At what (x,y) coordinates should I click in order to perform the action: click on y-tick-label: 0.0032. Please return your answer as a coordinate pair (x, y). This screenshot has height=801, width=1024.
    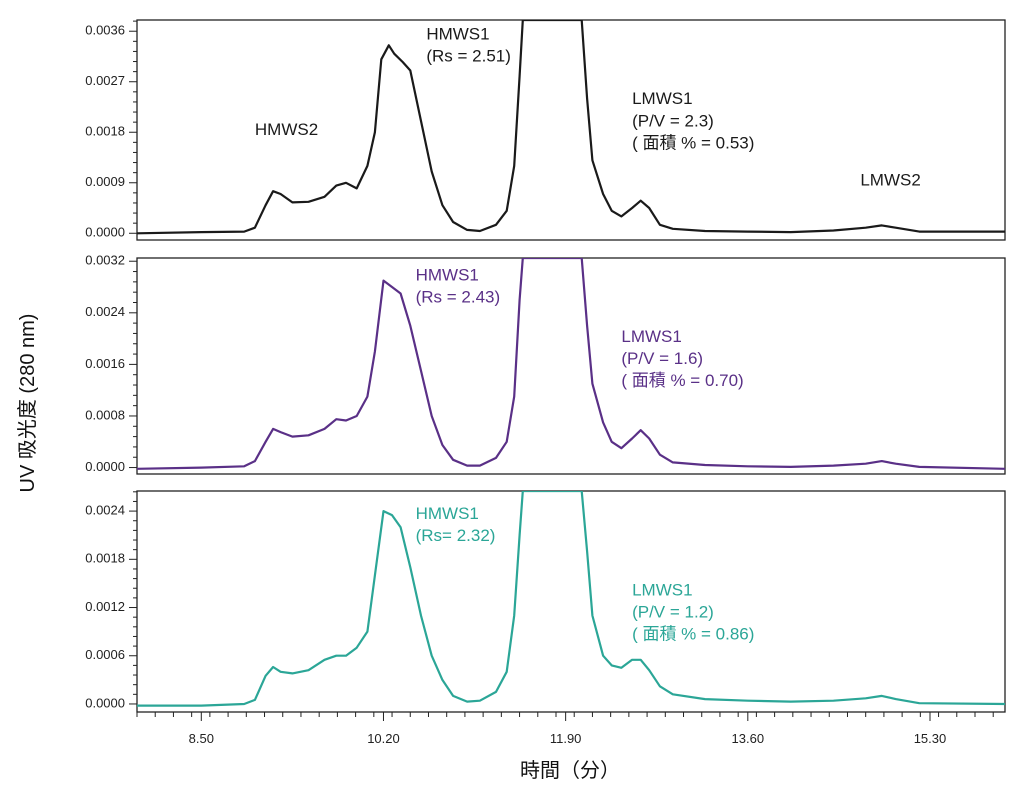
    Looking at the image, I should click on (105, 260).